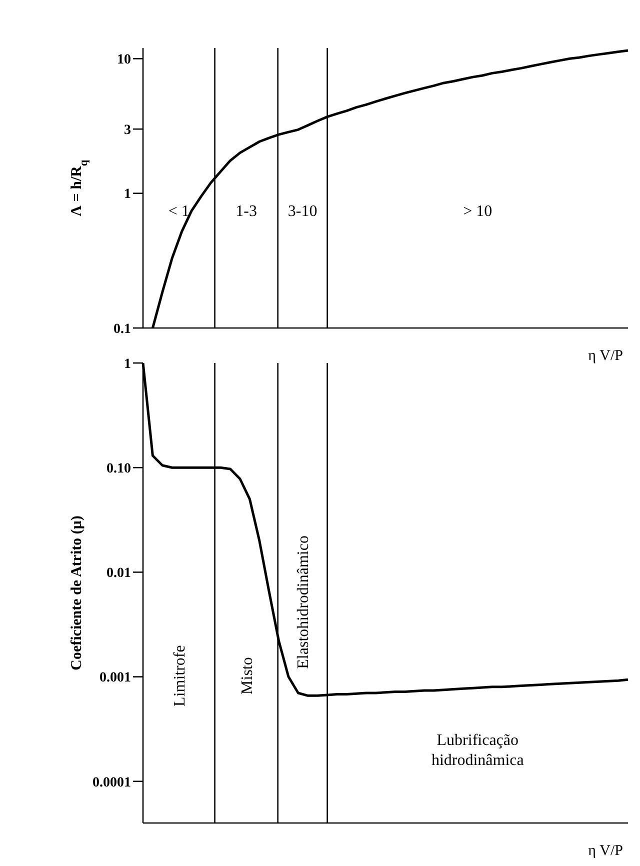 This screenshot has width=640, height=866. Describe the element at coordinates (127, 130) in the screenshot. I see `y-tick-label: 3` at that location.